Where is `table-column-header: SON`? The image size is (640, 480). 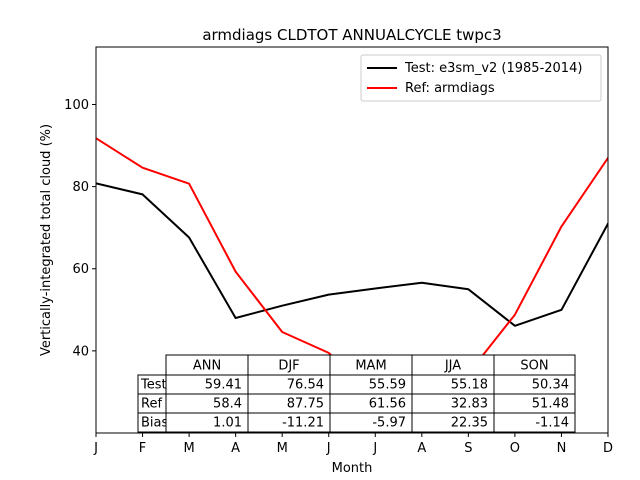 table-column-header: SON is located at coordinates (534, 366).